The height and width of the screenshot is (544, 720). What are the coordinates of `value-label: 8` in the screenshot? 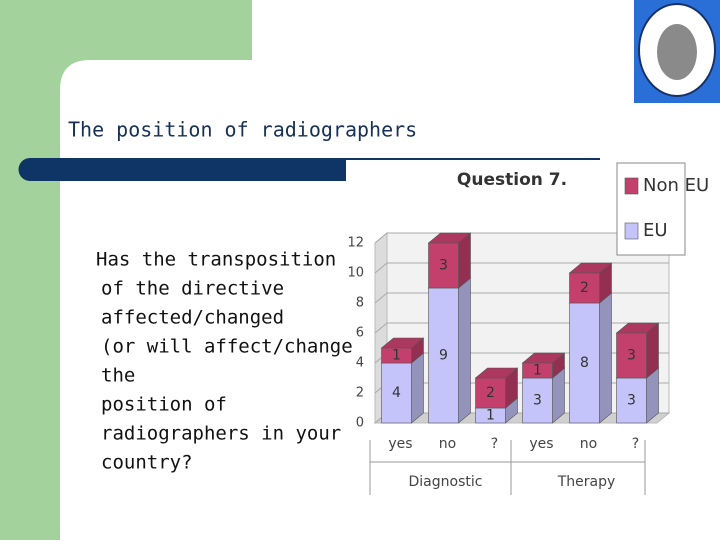 It's located at (584, 363).